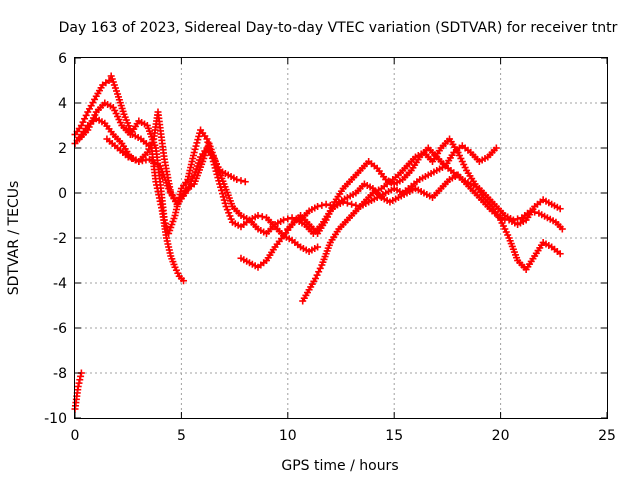 The width and height of the screenshot is (640, 480). I want to click on y-tick-label: 0, so click(62, 194).